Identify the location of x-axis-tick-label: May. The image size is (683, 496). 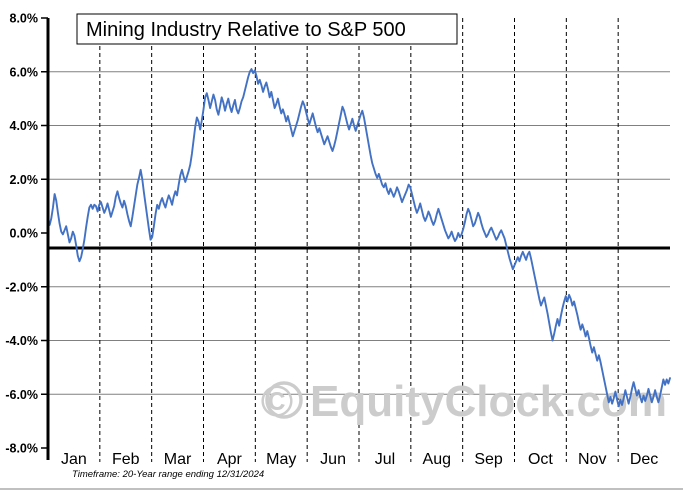
(281, 459).